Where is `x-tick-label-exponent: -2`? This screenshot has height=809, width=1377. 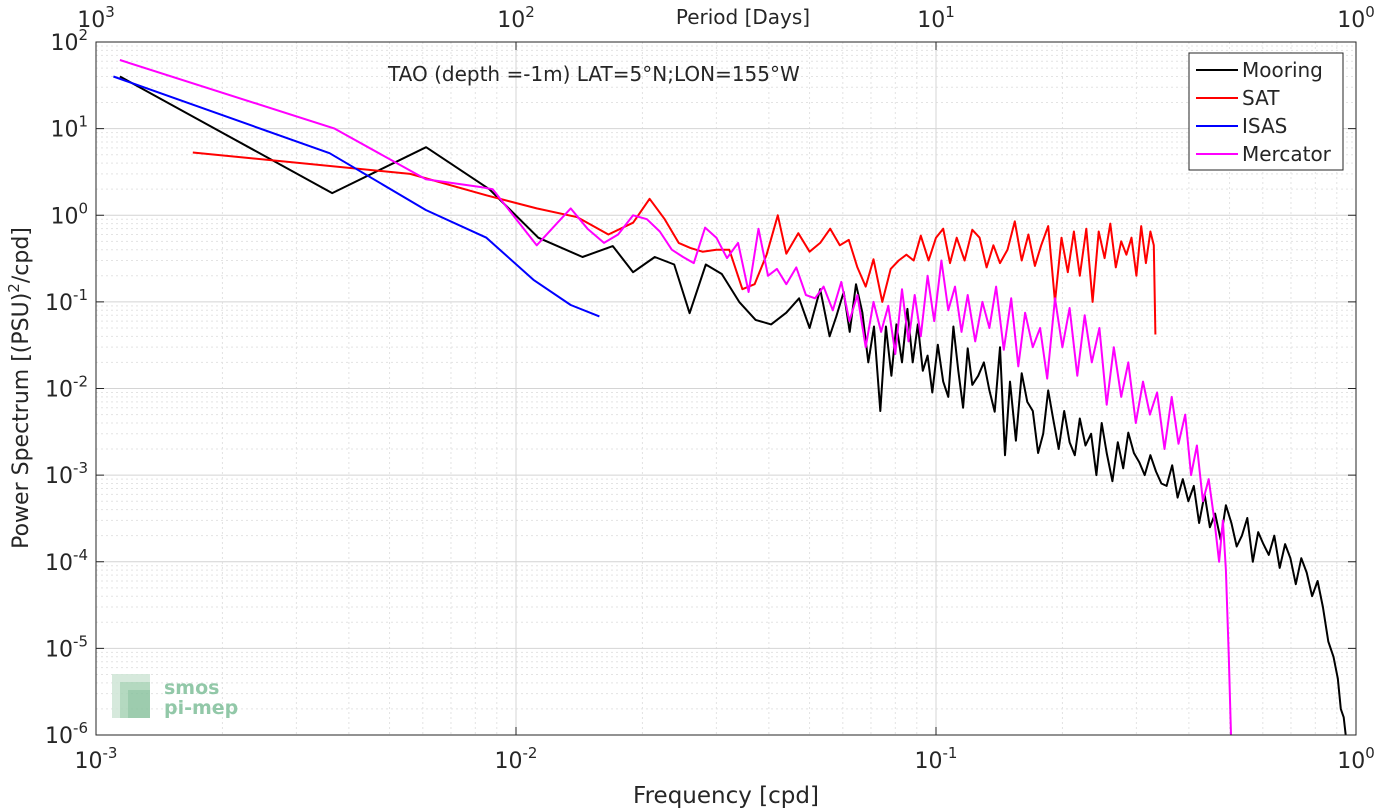 x-tick-label-exponent: -2 is located at coordinates (530, 753).